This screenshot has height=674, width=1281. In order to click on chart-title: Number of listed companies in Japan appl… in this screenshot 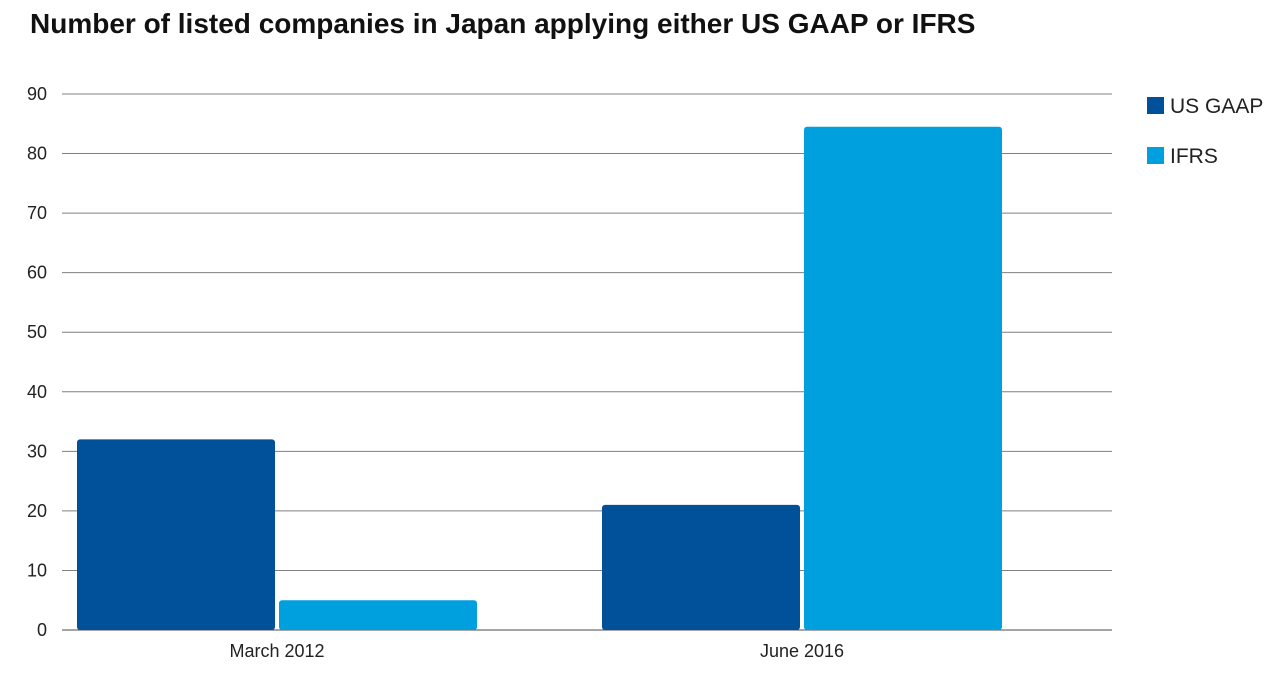, I will do `click(503, 23)`.